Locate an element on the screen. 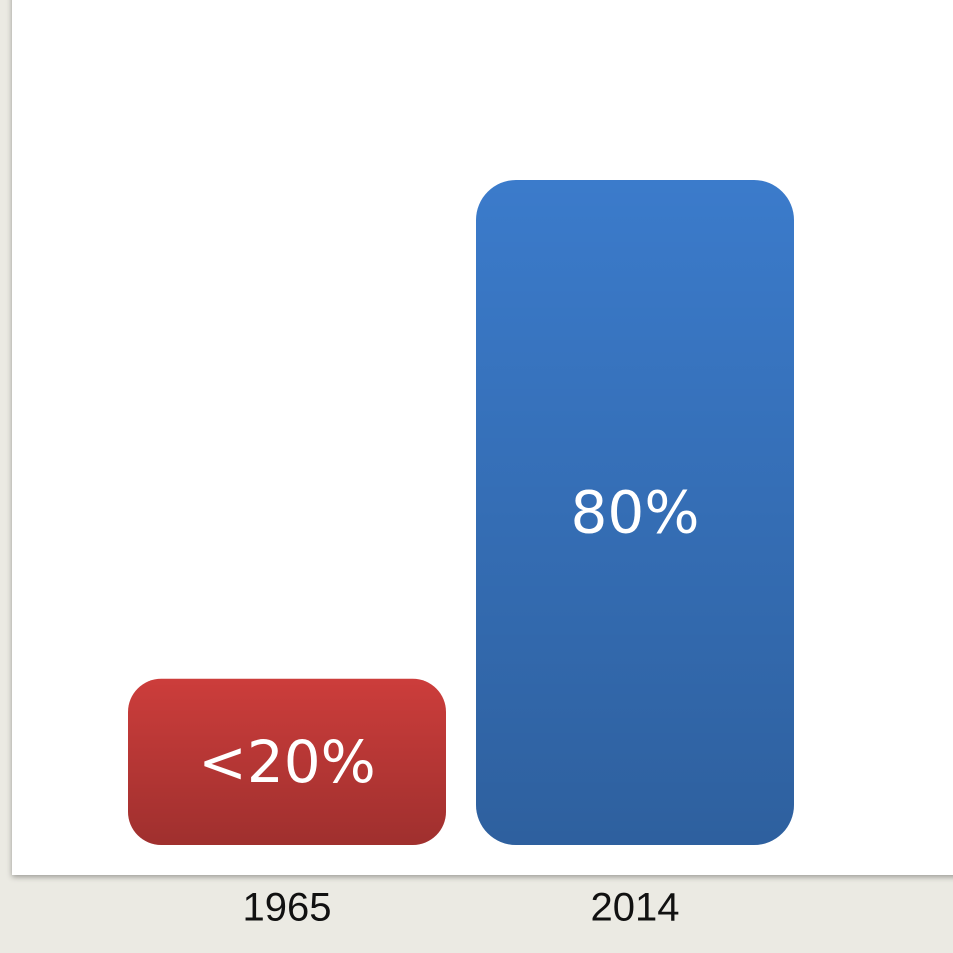 The image size is (953, 953). value-label: 80% is located at coordinates (635, 513).